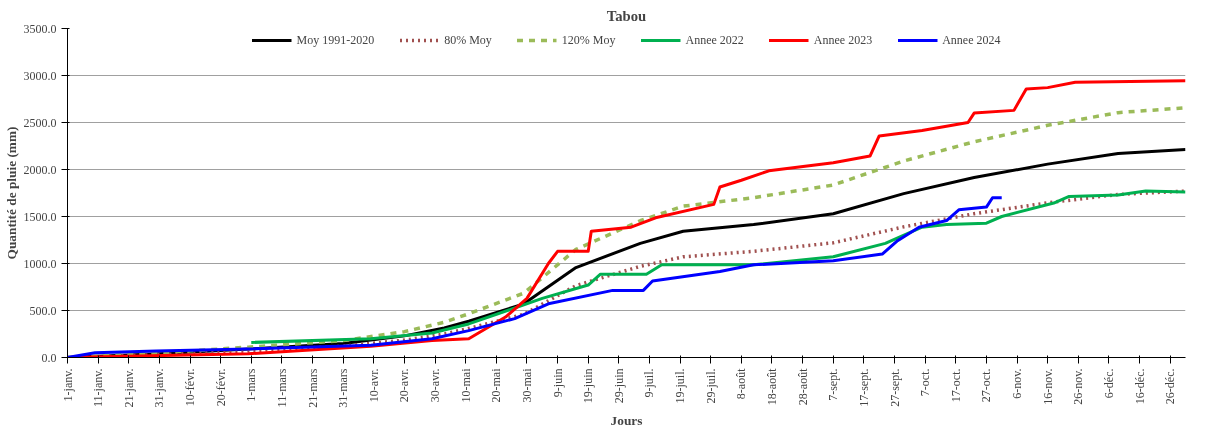  Describe the element at coordinates (680, 386) in the screenshot. I see `x-tick-label: 19-juil.` at that location.